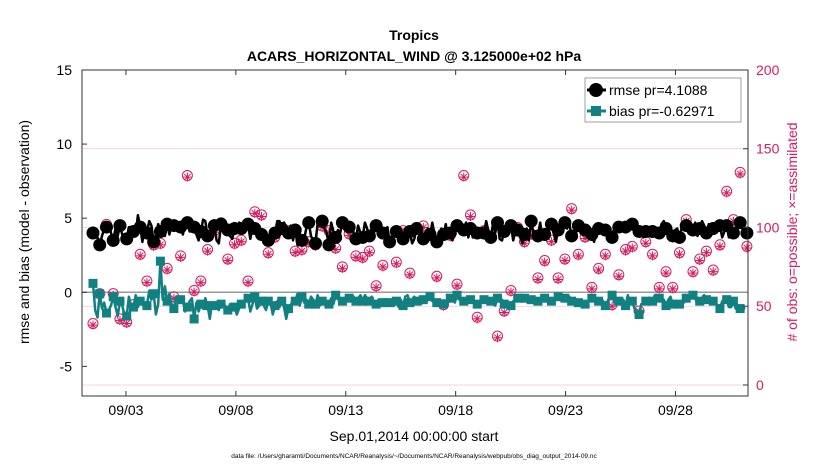  Describe the element at coordinates (125, 410) in the screenshot. I see `x-tick-label: 09/03` at that location.